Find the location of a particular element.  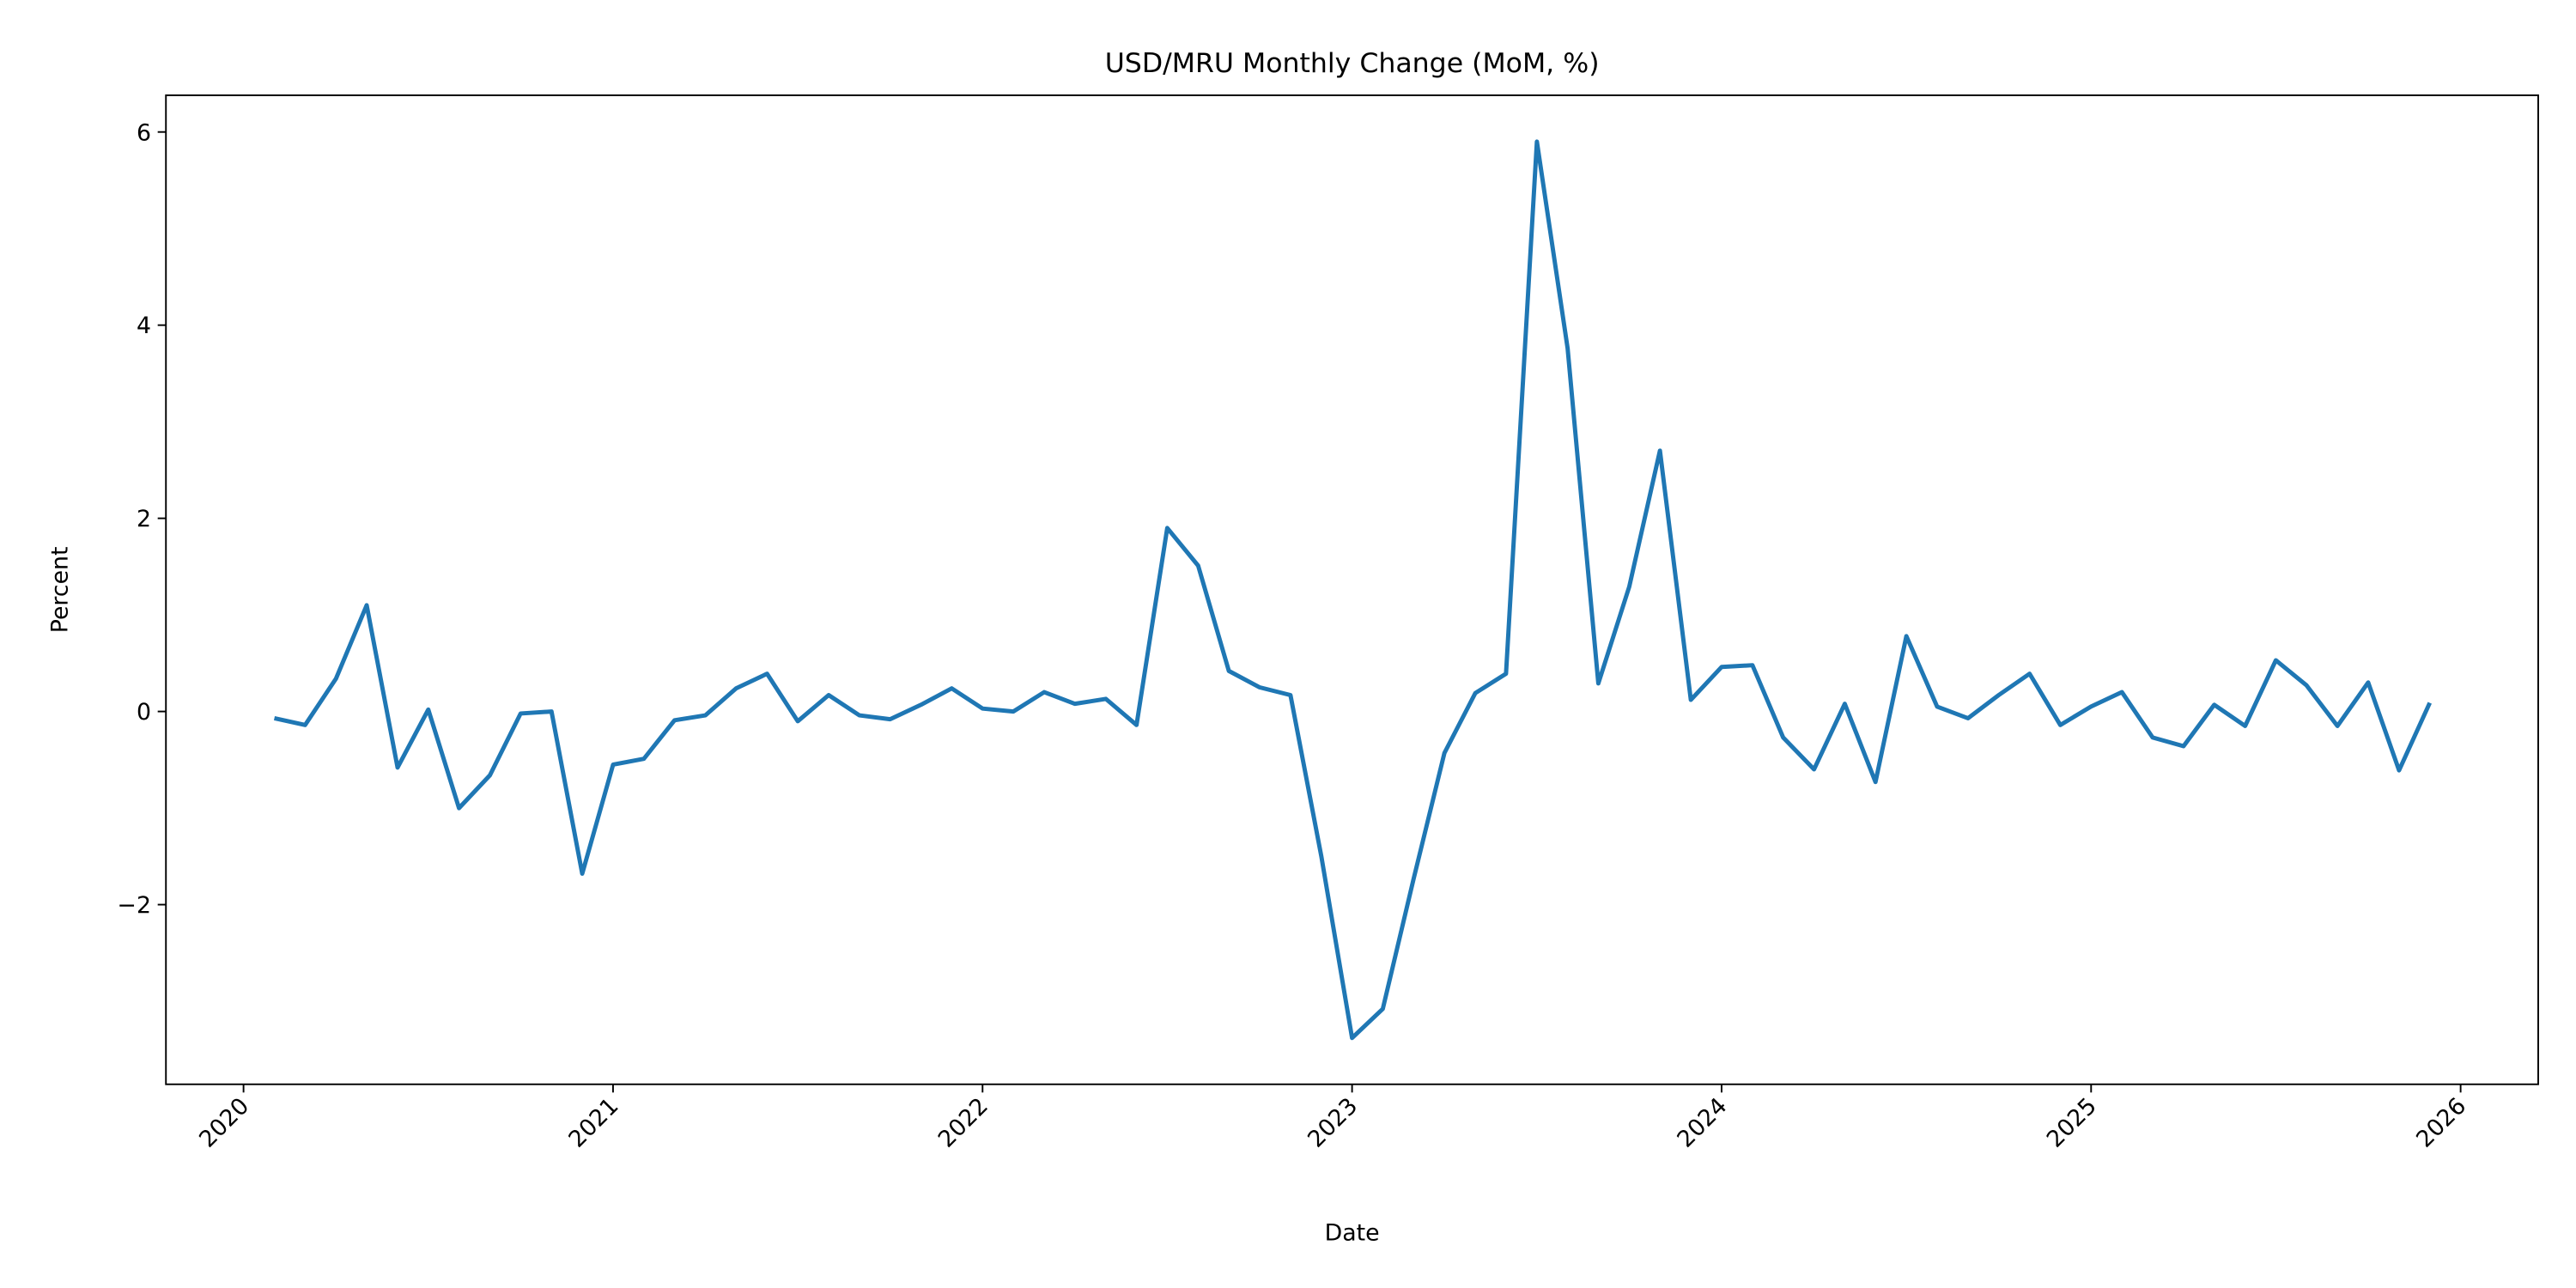

x-axis: 2020 2021 2022 2023 2024 2025 2026 is located at coordinates (1332, 1118).